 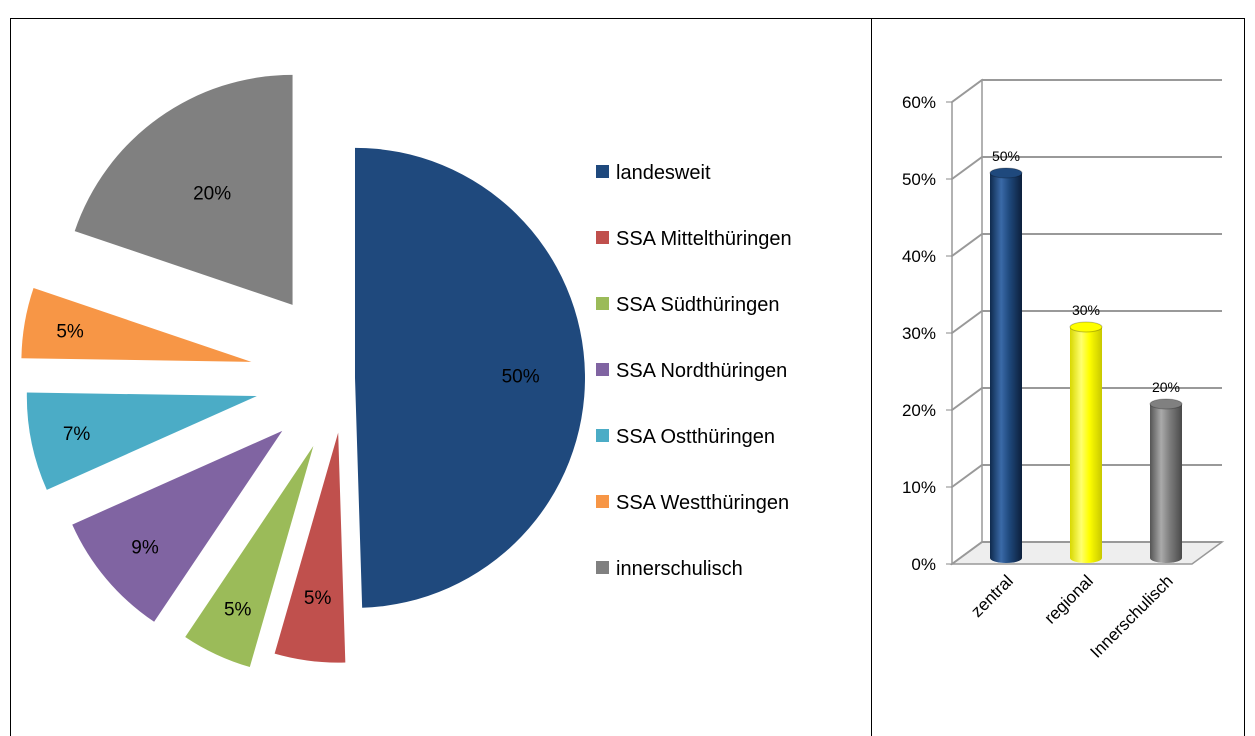 What do you see at coordinates (701, 371) in the screenshot?
I see `legend-label-ssa-nordthuringen: SSA Nordthüringen` at bounding box center [701, 371].